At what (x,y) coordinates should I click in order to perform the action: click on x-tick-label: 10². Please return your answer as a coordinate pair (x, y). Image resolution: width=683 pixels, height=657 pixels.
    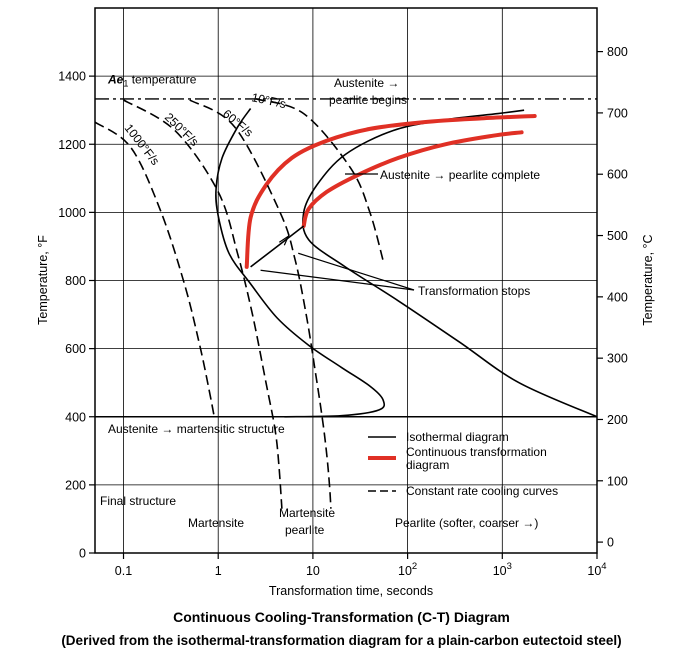
    Looking at the image, I should click on (407, 569).